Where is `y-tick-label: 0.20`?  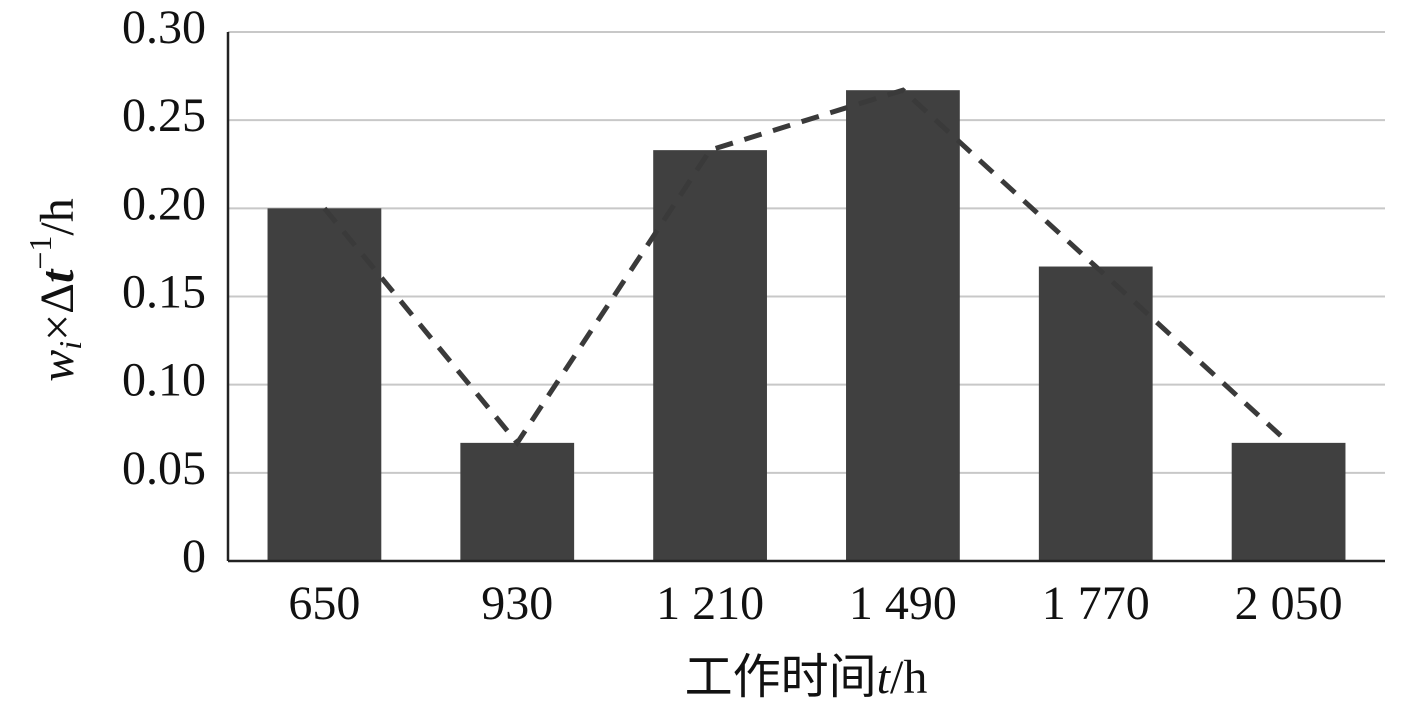 y-tick-label: 0.20 is located at coordinates (164, 203).